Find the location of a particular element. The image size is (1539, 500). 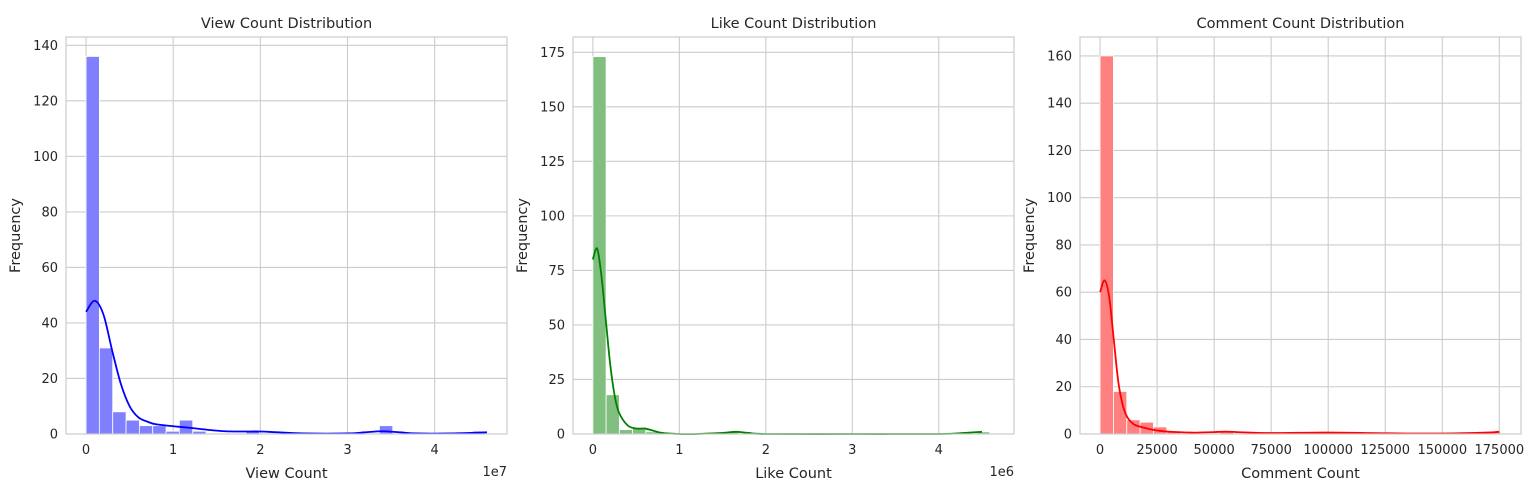

x-axis-offset-text: 1e7 is located at coordinates (494, 472).